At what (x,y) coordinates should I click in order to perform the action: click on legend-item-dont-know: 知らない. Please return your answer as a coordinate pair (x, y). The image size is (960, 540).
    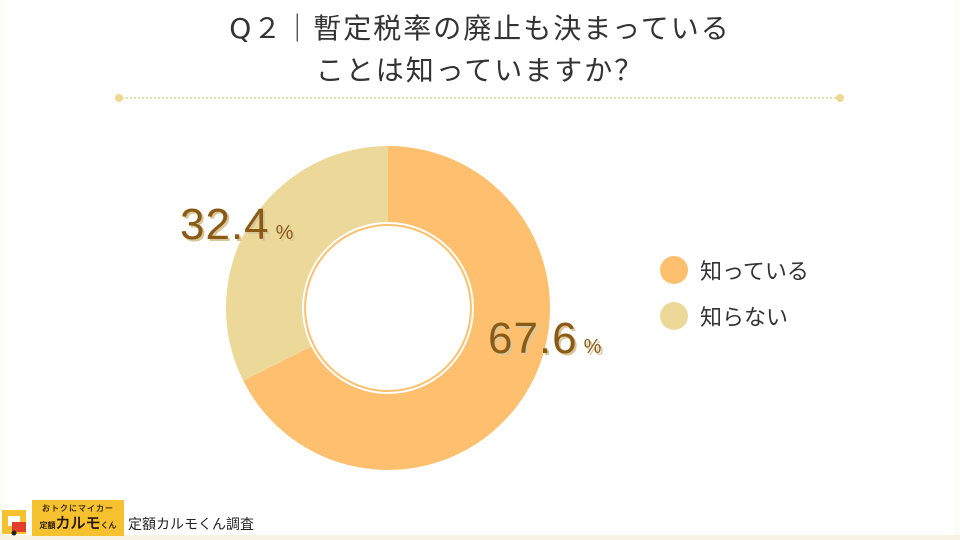
    Looking at the image, I should click on (734, 316).